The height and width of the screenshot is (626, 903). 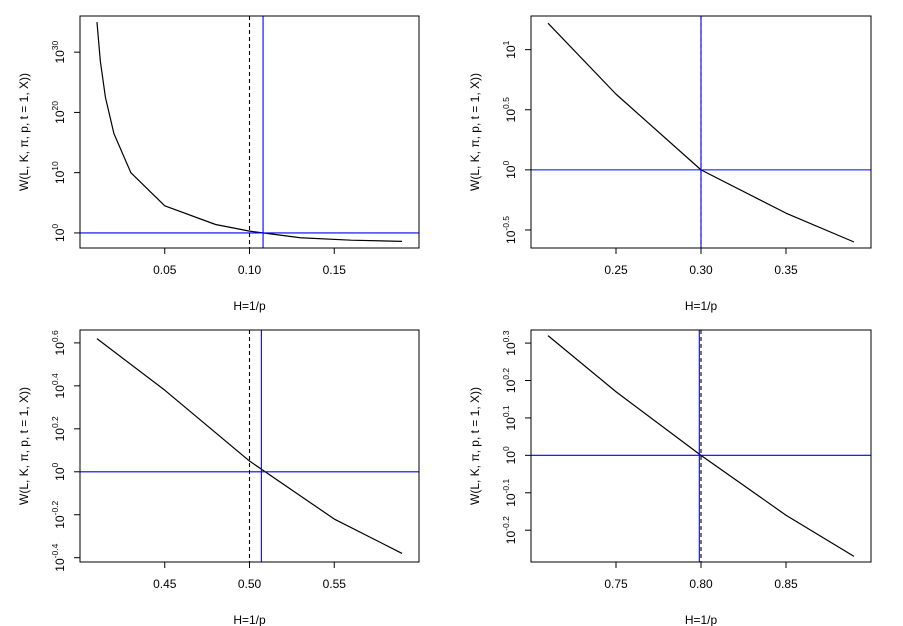 What do you see at coordinates (335, 584) in the screenshot?
I see `x-tick-label: 0.55` at bounding box center [335, 584].